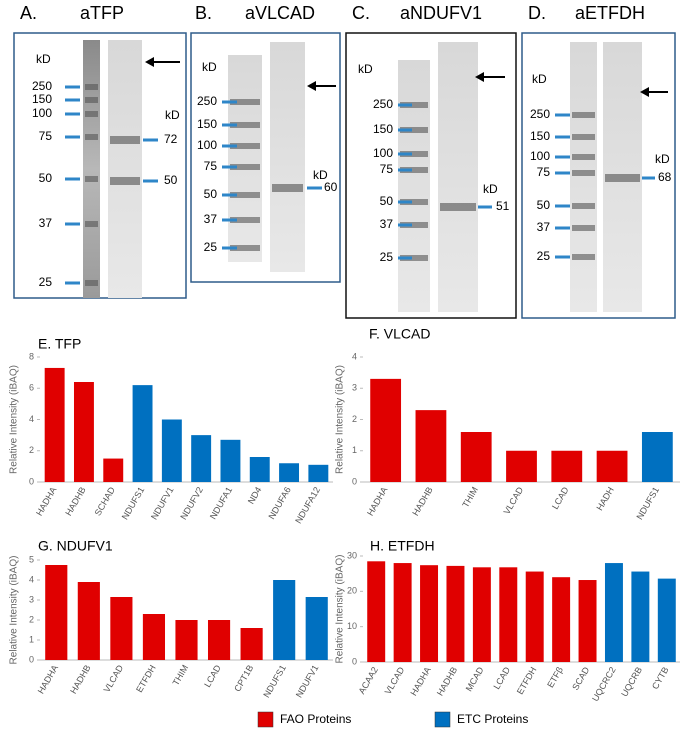  Describe the element at coordinates (631, 681) in the screenshot. I see `x-tick-label: UQCRB` at that location.